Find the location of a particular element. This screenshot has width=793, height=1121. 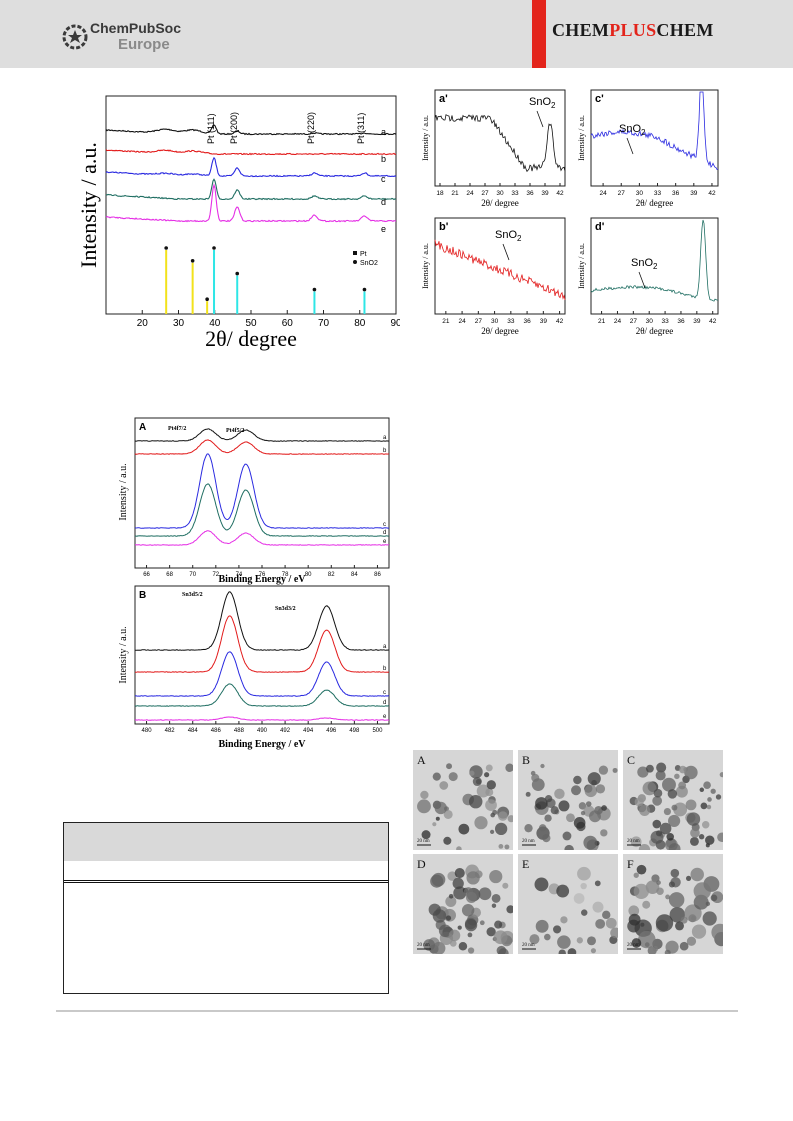

xrd-xtick-label: 90 is located at coordinates (395, 323).